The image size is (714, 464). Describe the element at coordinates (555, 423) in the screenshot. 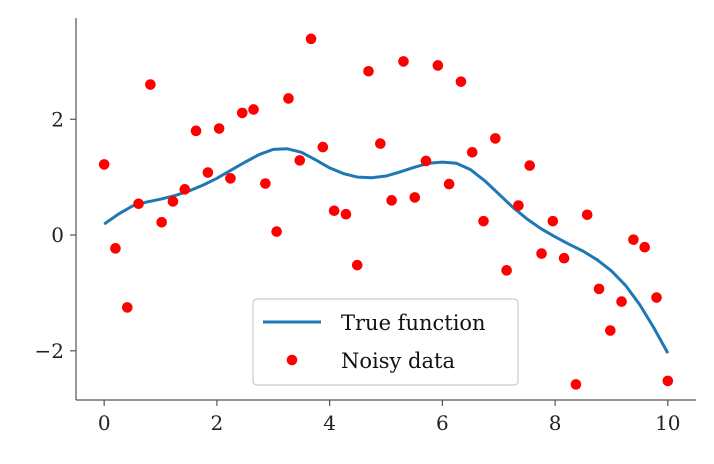

I see `x-tick-label: 8` at that location.